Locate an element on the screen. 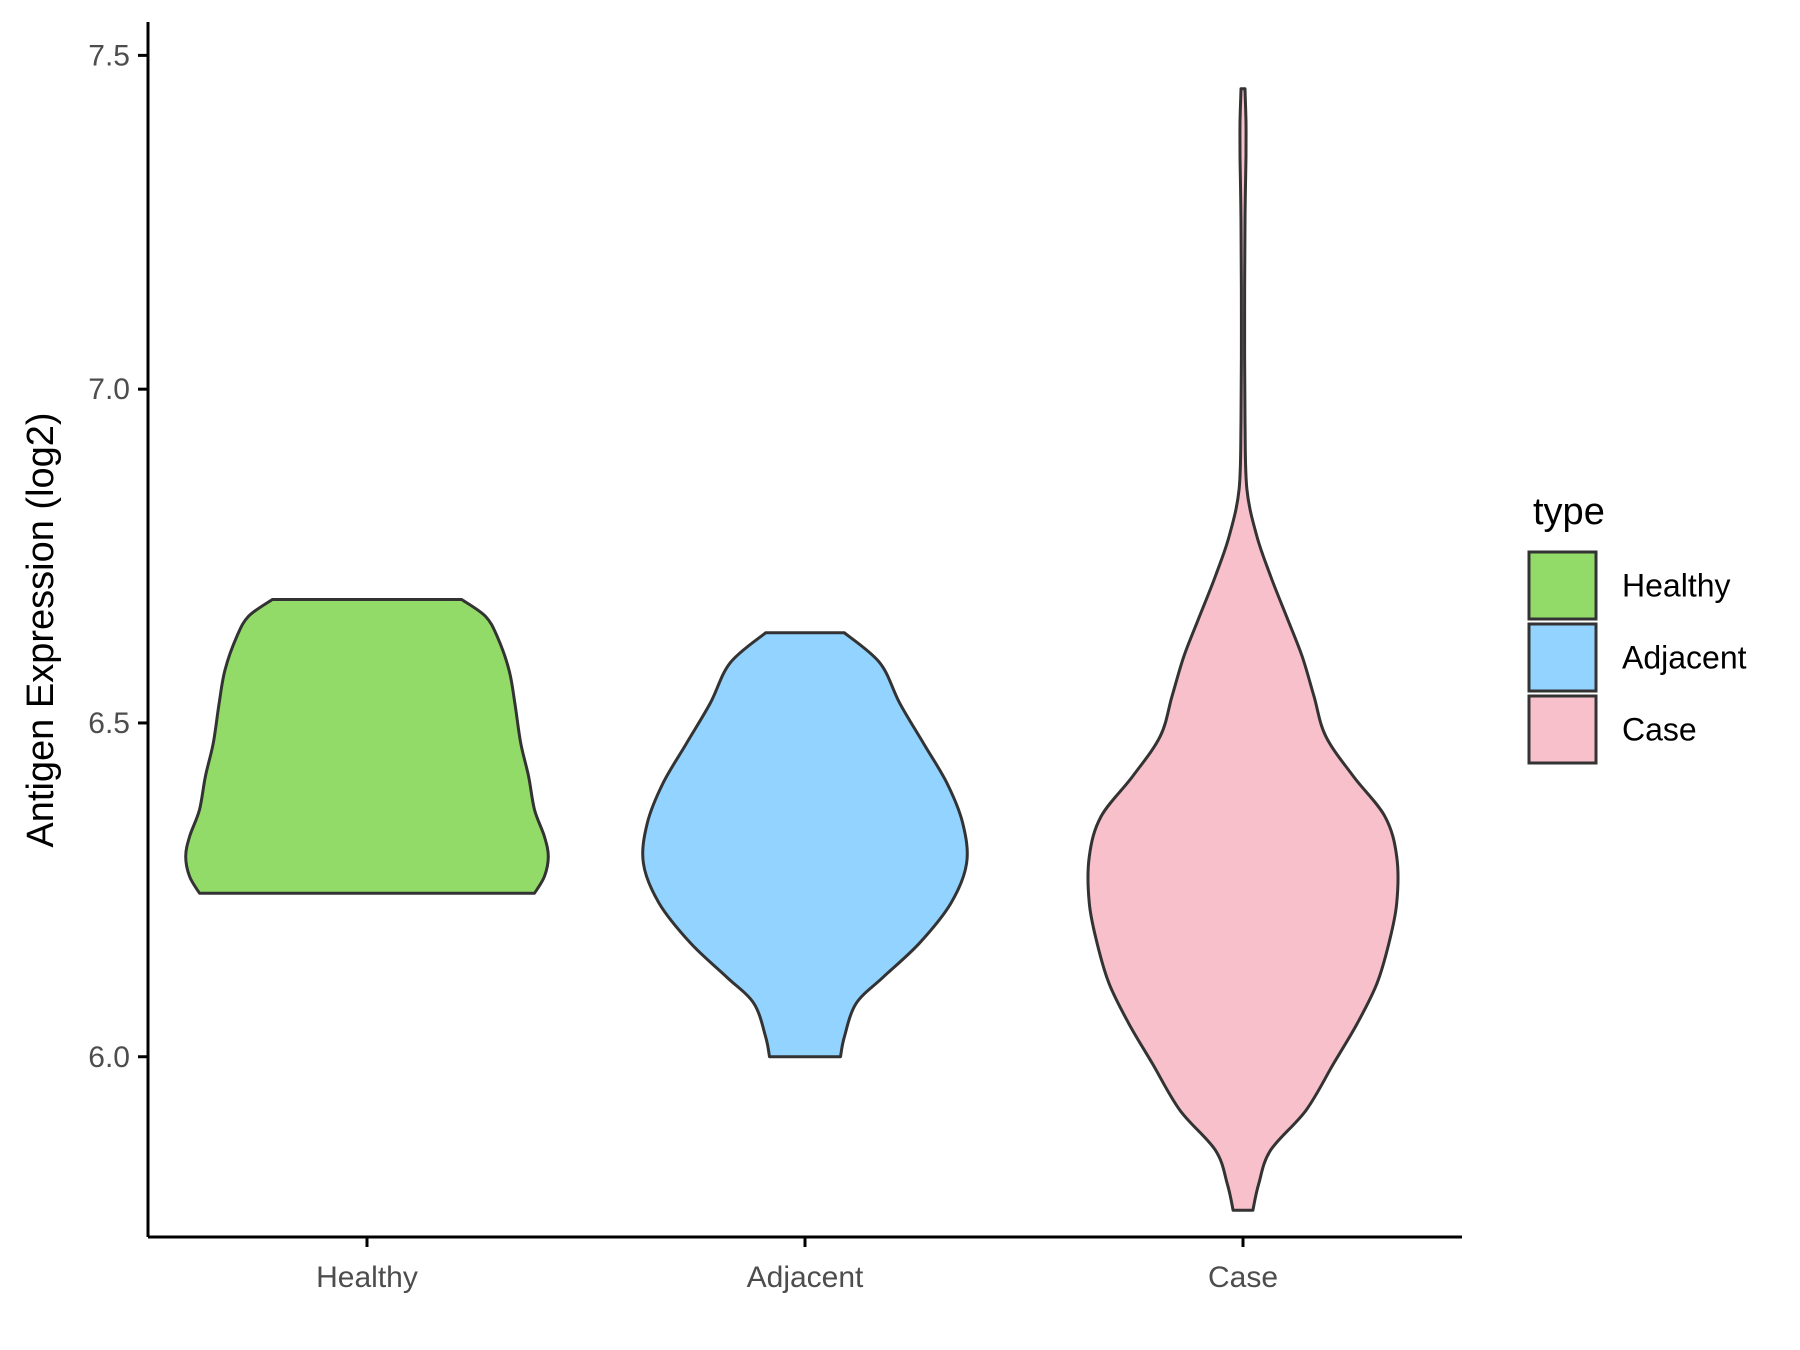 The height and width of the screenshot is (1350, 1800). violin-healthy is located at coordinates (367, 746).